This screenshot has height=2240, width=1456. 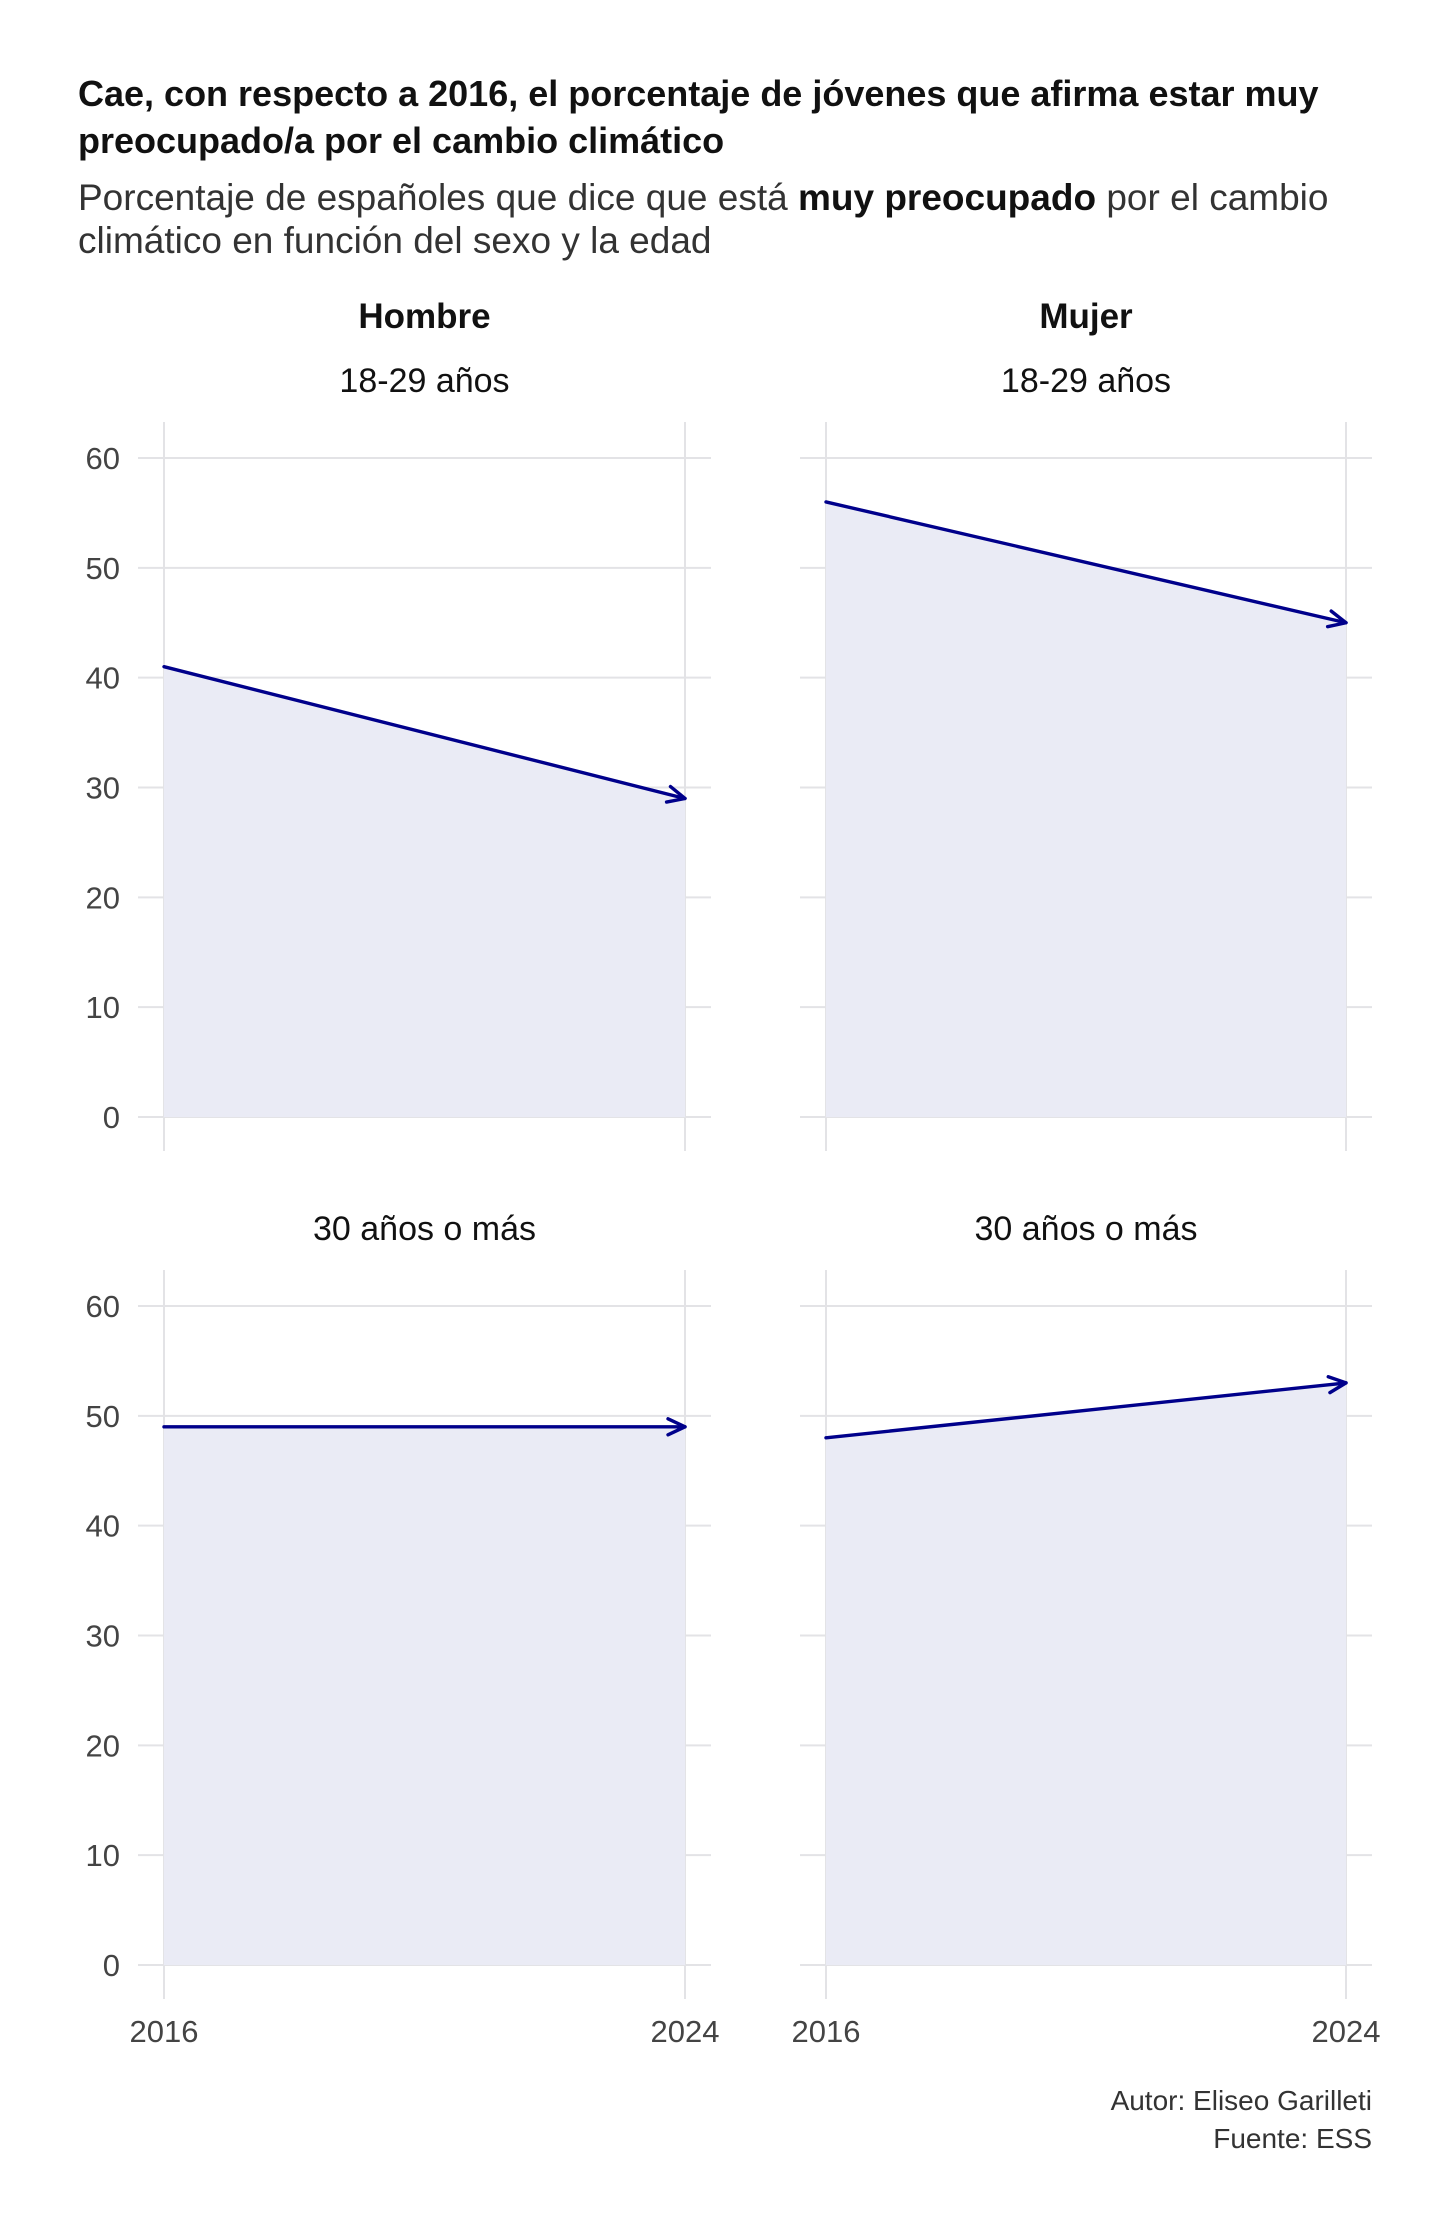 I want to click on panel-label-2: 30 años o más, so click(x=424, y=1229).